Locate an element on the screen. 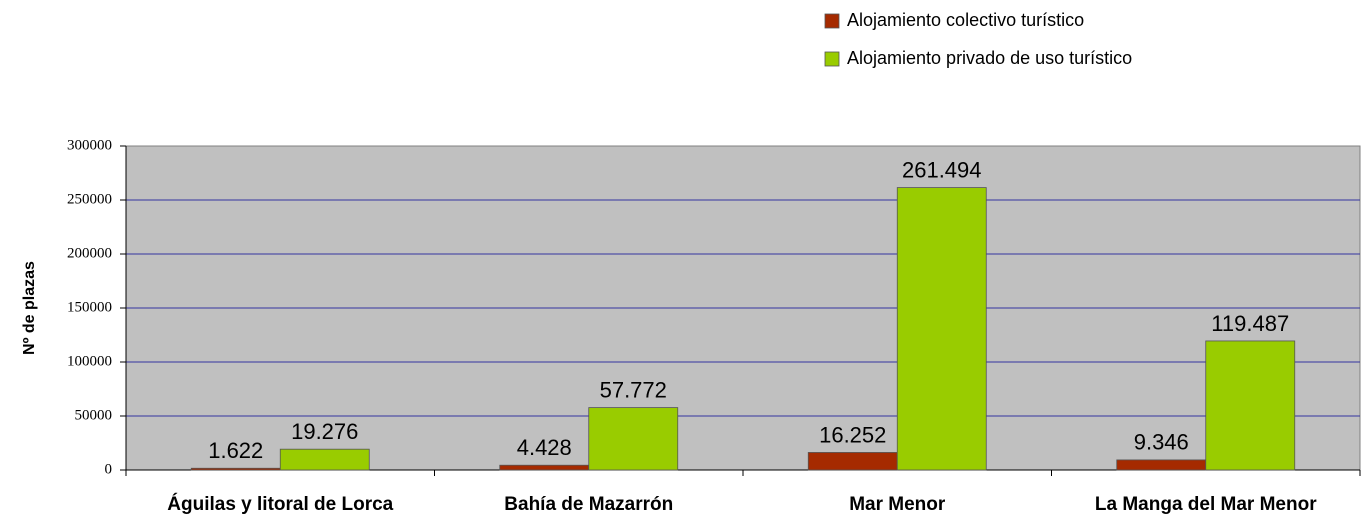  value-label: 119.487 is located at coordinates (1250, 323).